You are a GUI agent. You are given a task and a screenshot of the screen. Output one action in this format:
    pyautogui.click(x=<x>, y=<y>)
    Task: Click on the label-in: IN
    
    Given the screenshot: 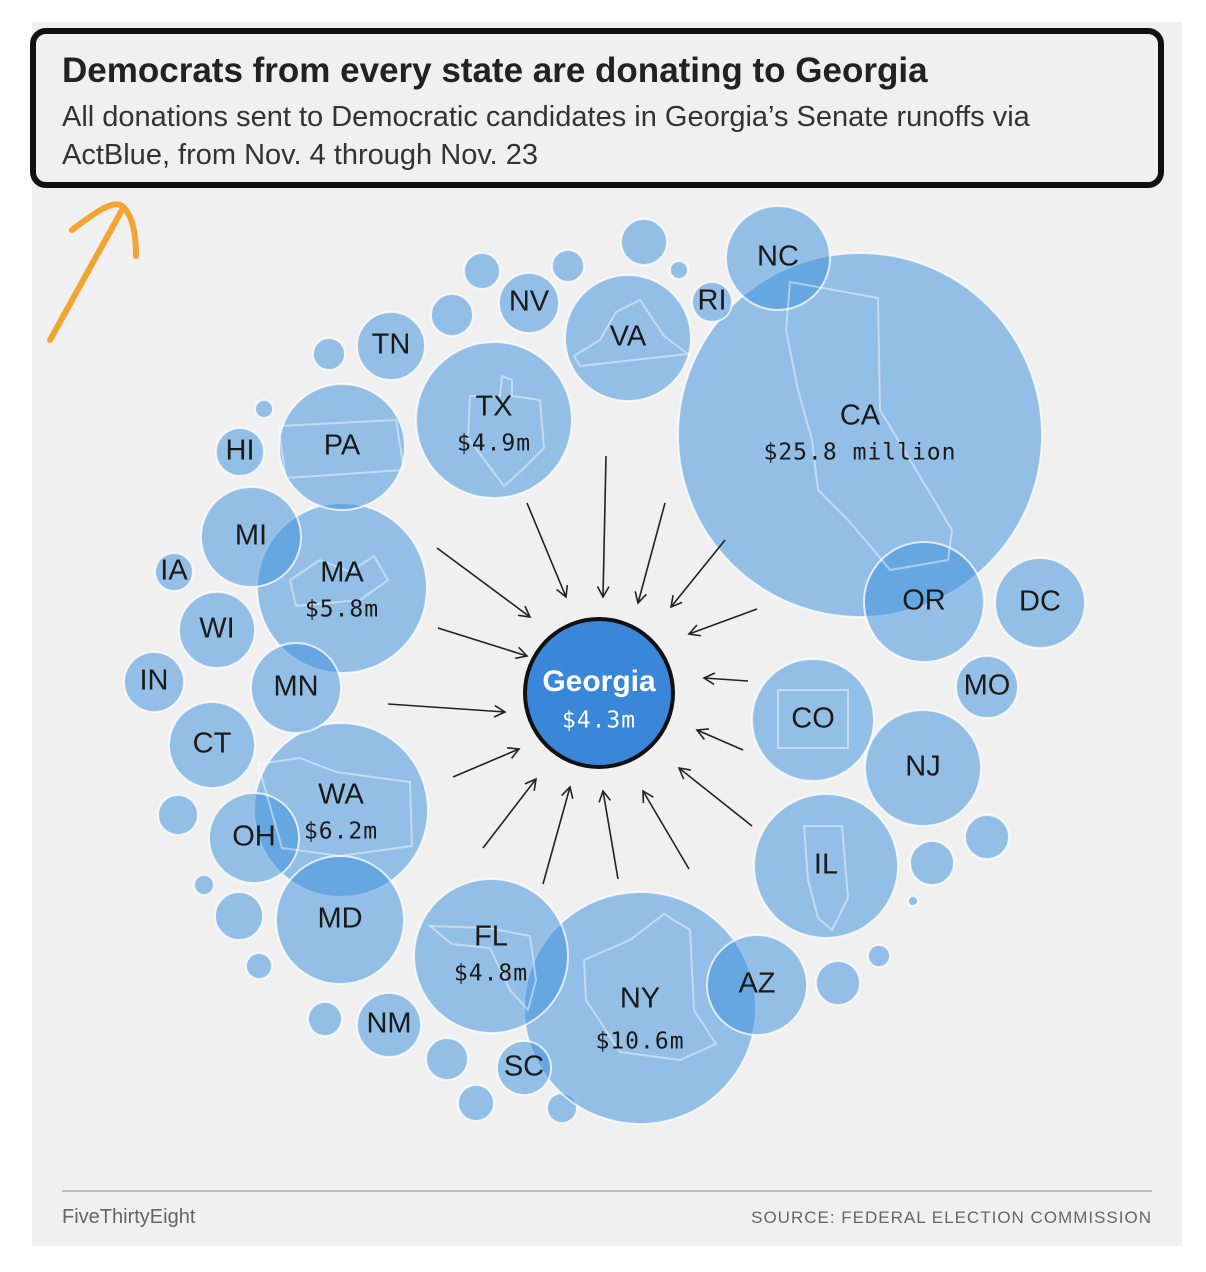 What is the action you would take?
    pyautogui.click(x=154, y=681)
    